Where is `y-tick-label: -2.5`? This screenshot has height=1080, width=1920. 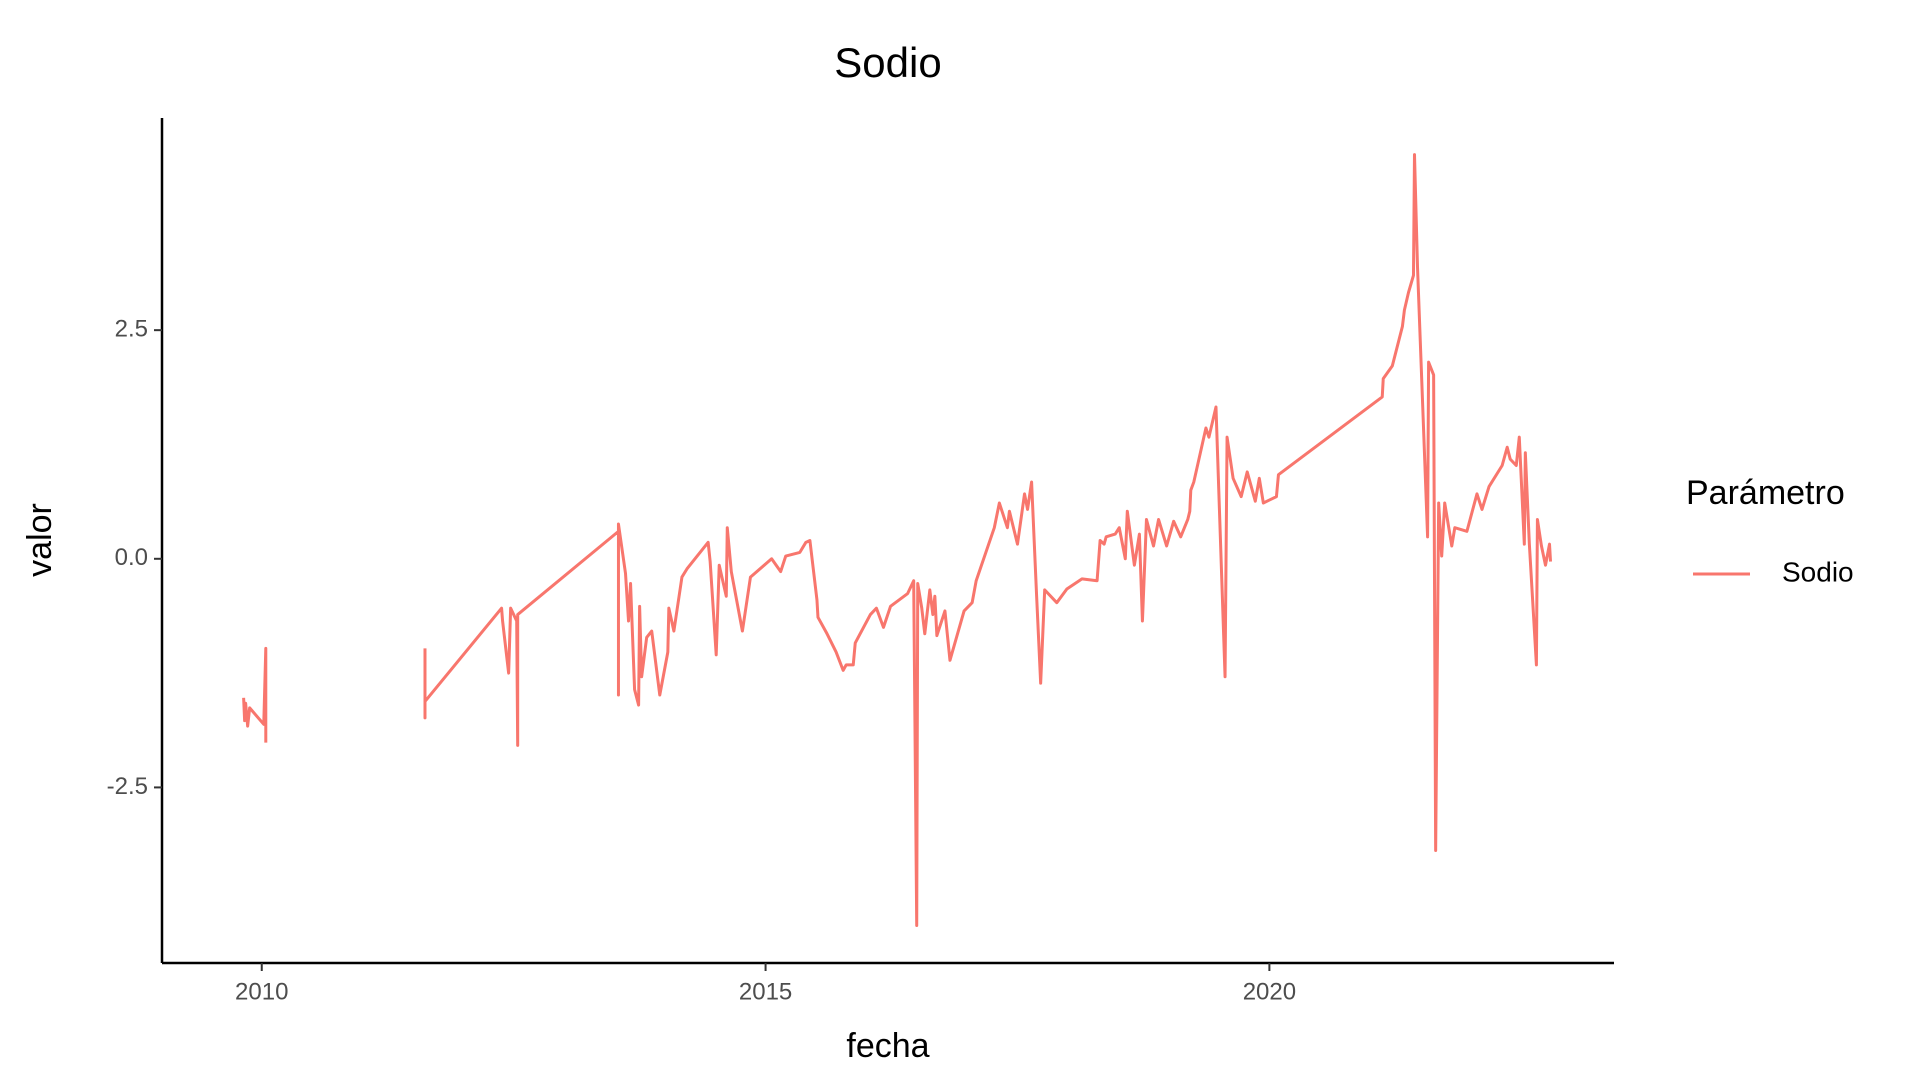 y-tick-label: -2.5 is located at coordinates (127, 786).